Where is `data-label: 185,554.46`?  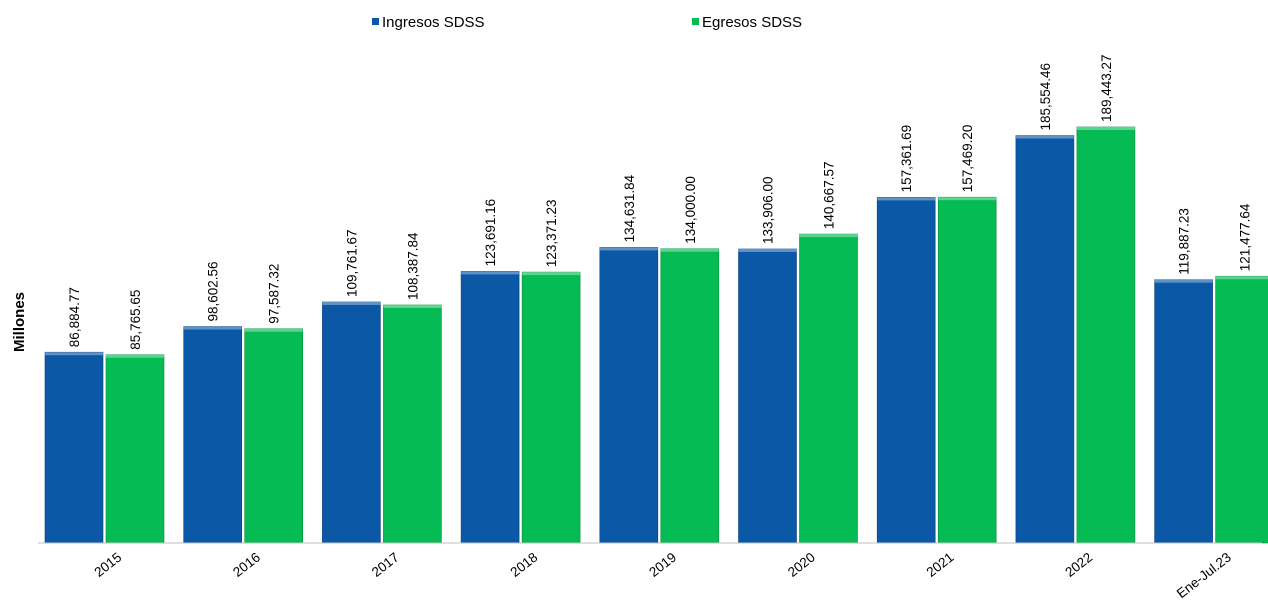 data-label: 185,554.46 is located at coordinates (1045, 97).